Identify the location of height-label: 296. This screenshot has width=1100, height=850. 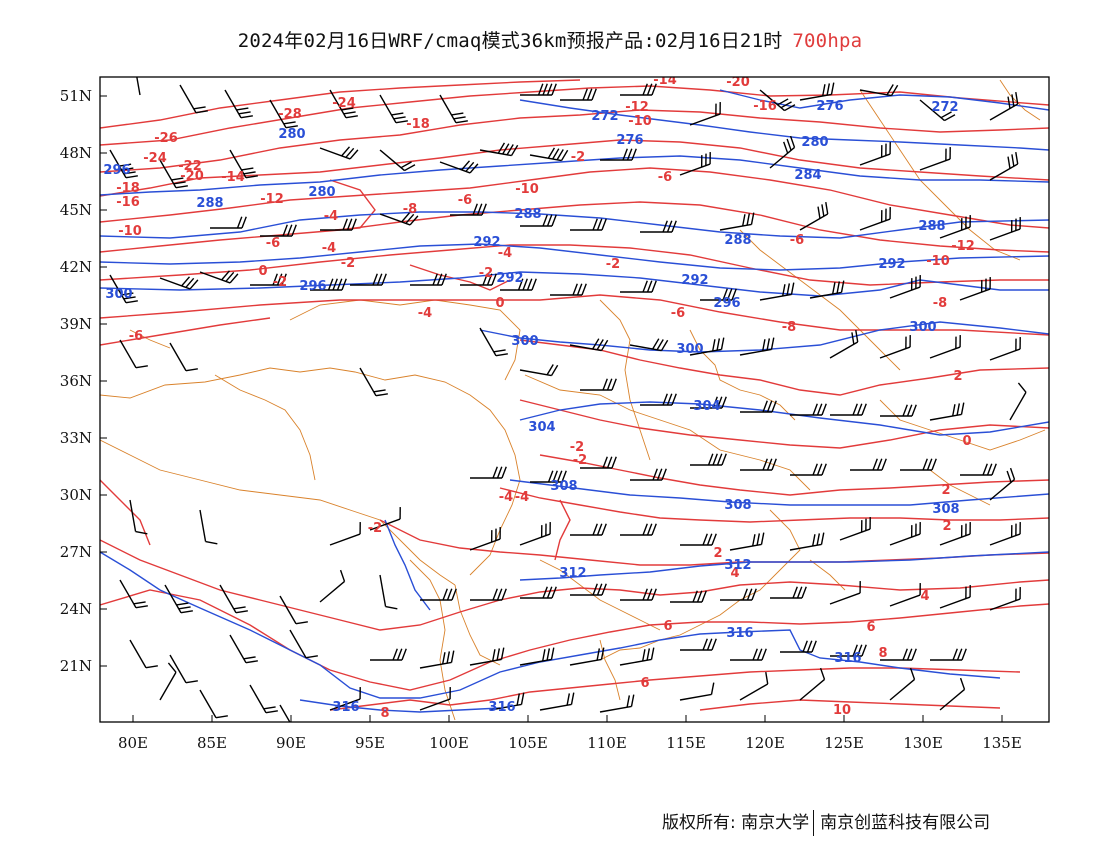
(116, 170).